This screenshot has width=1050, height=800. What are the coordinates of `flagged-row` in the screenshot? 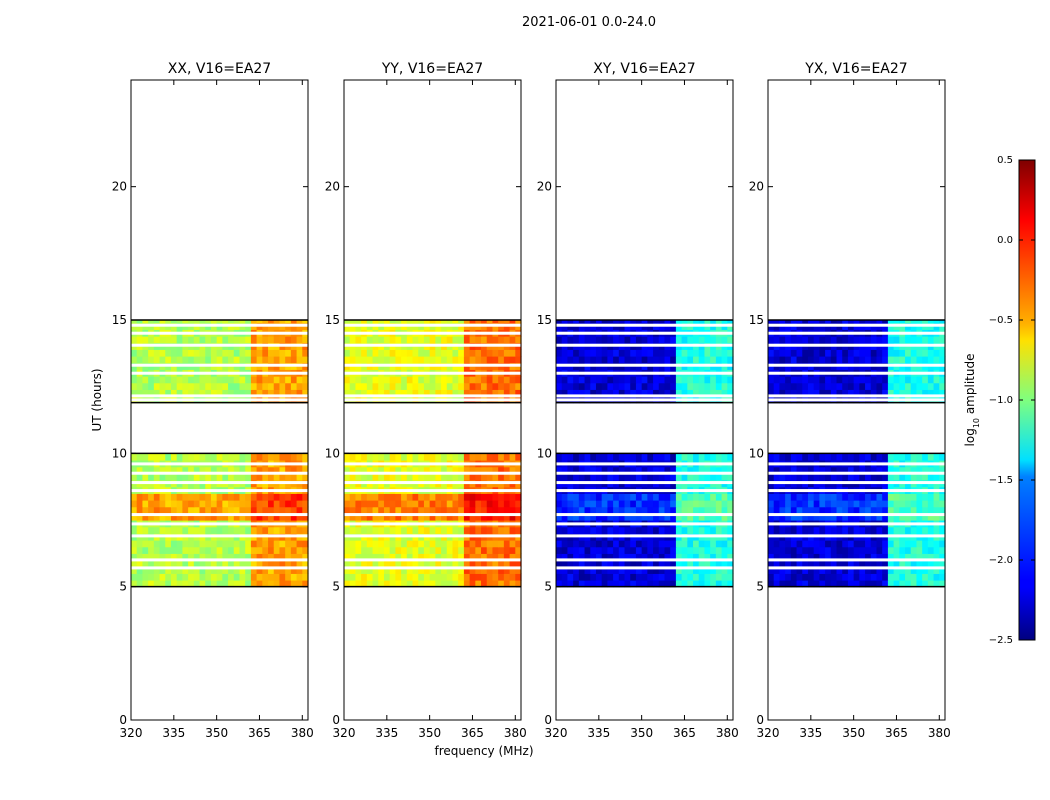 It's located at (856, 345).